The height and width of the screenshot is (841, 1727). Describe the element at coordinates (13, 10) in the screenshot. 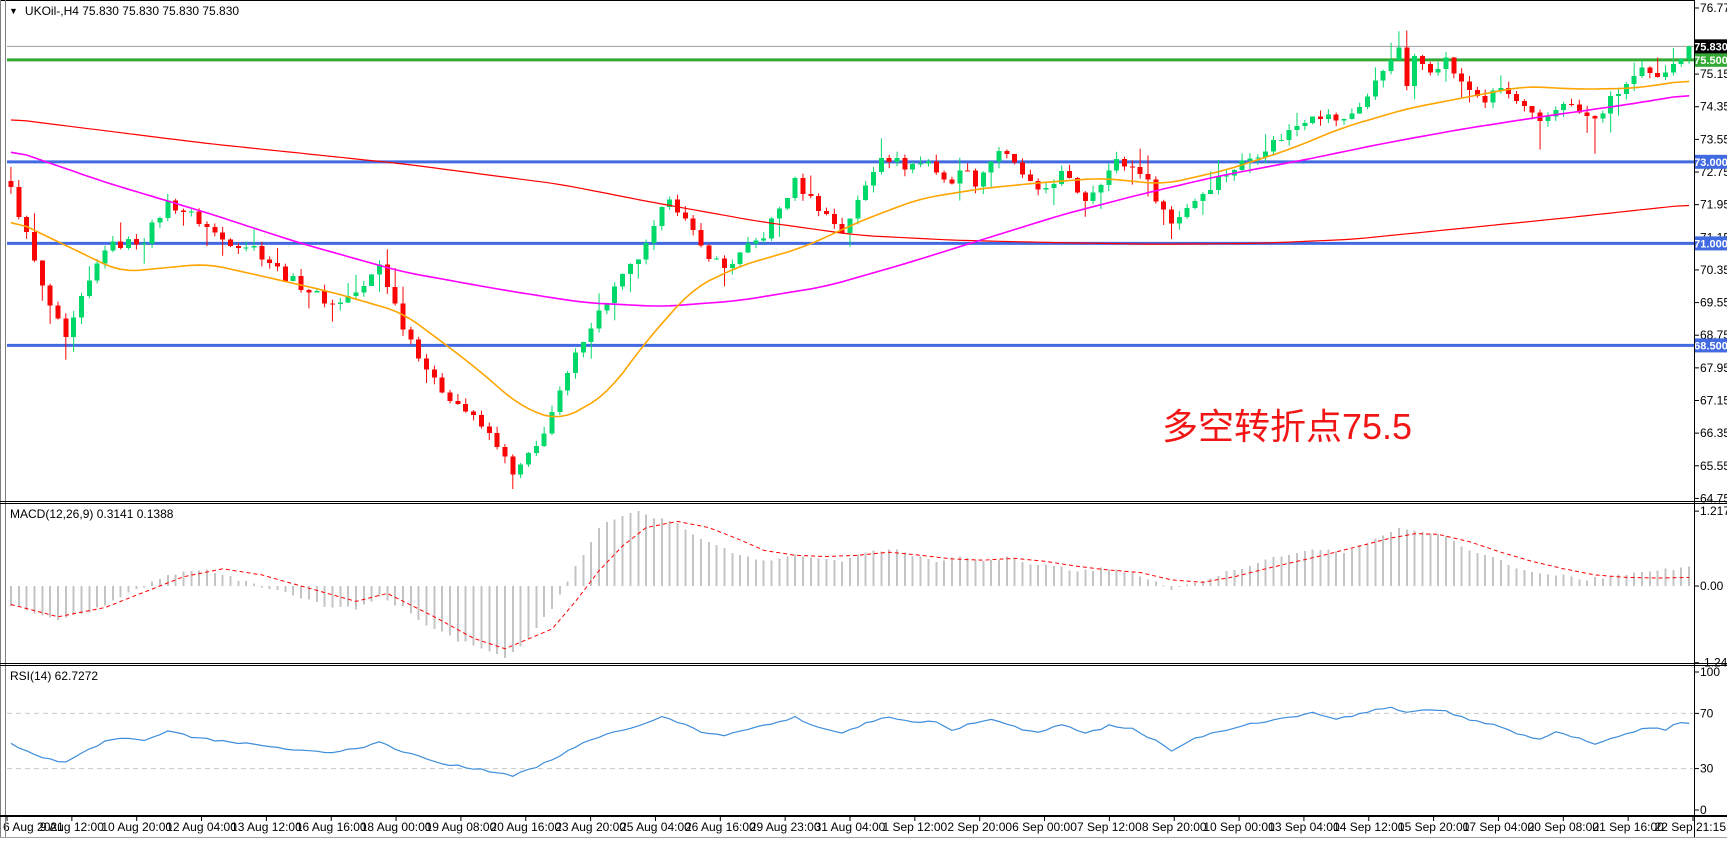

I see `symbol-dropdown-icon: ▼` at that location.